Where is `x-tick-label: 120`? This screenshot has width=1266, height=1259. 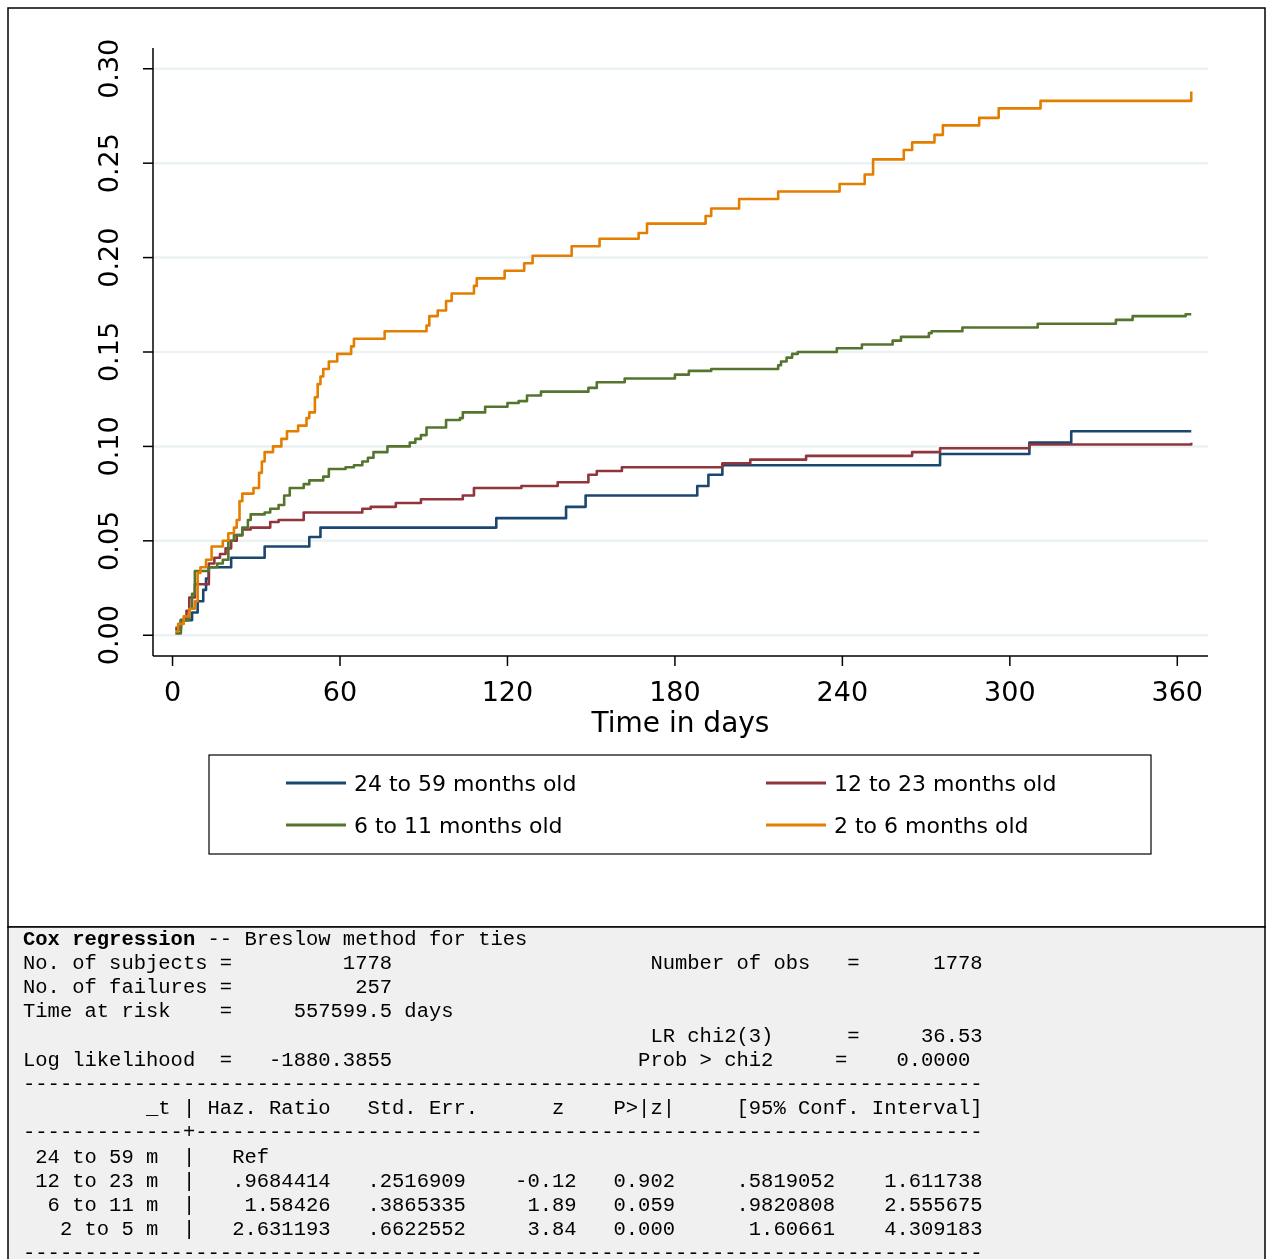 x-tick-label: 120 is located at coordinates (507, 691).